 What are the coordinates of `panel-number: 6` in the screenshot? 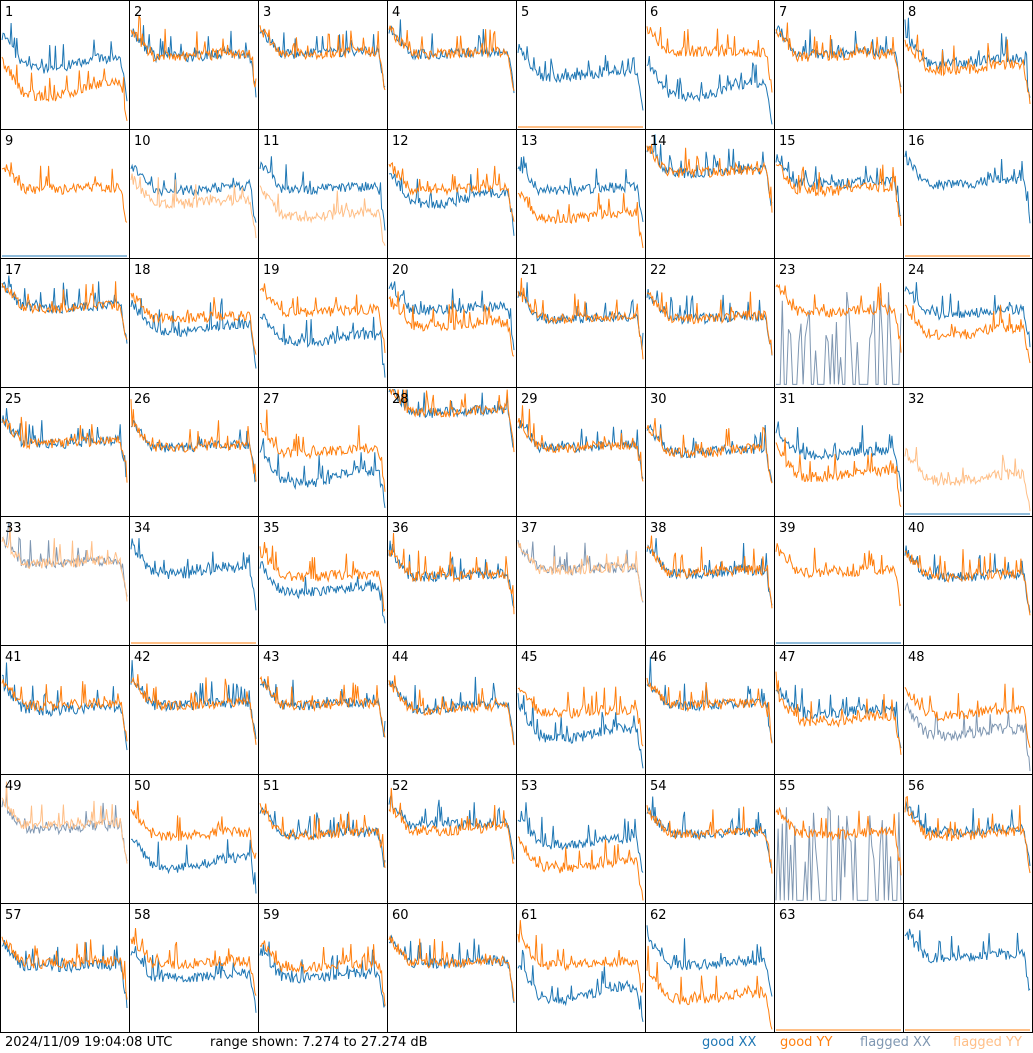 It's located at (654, 12).